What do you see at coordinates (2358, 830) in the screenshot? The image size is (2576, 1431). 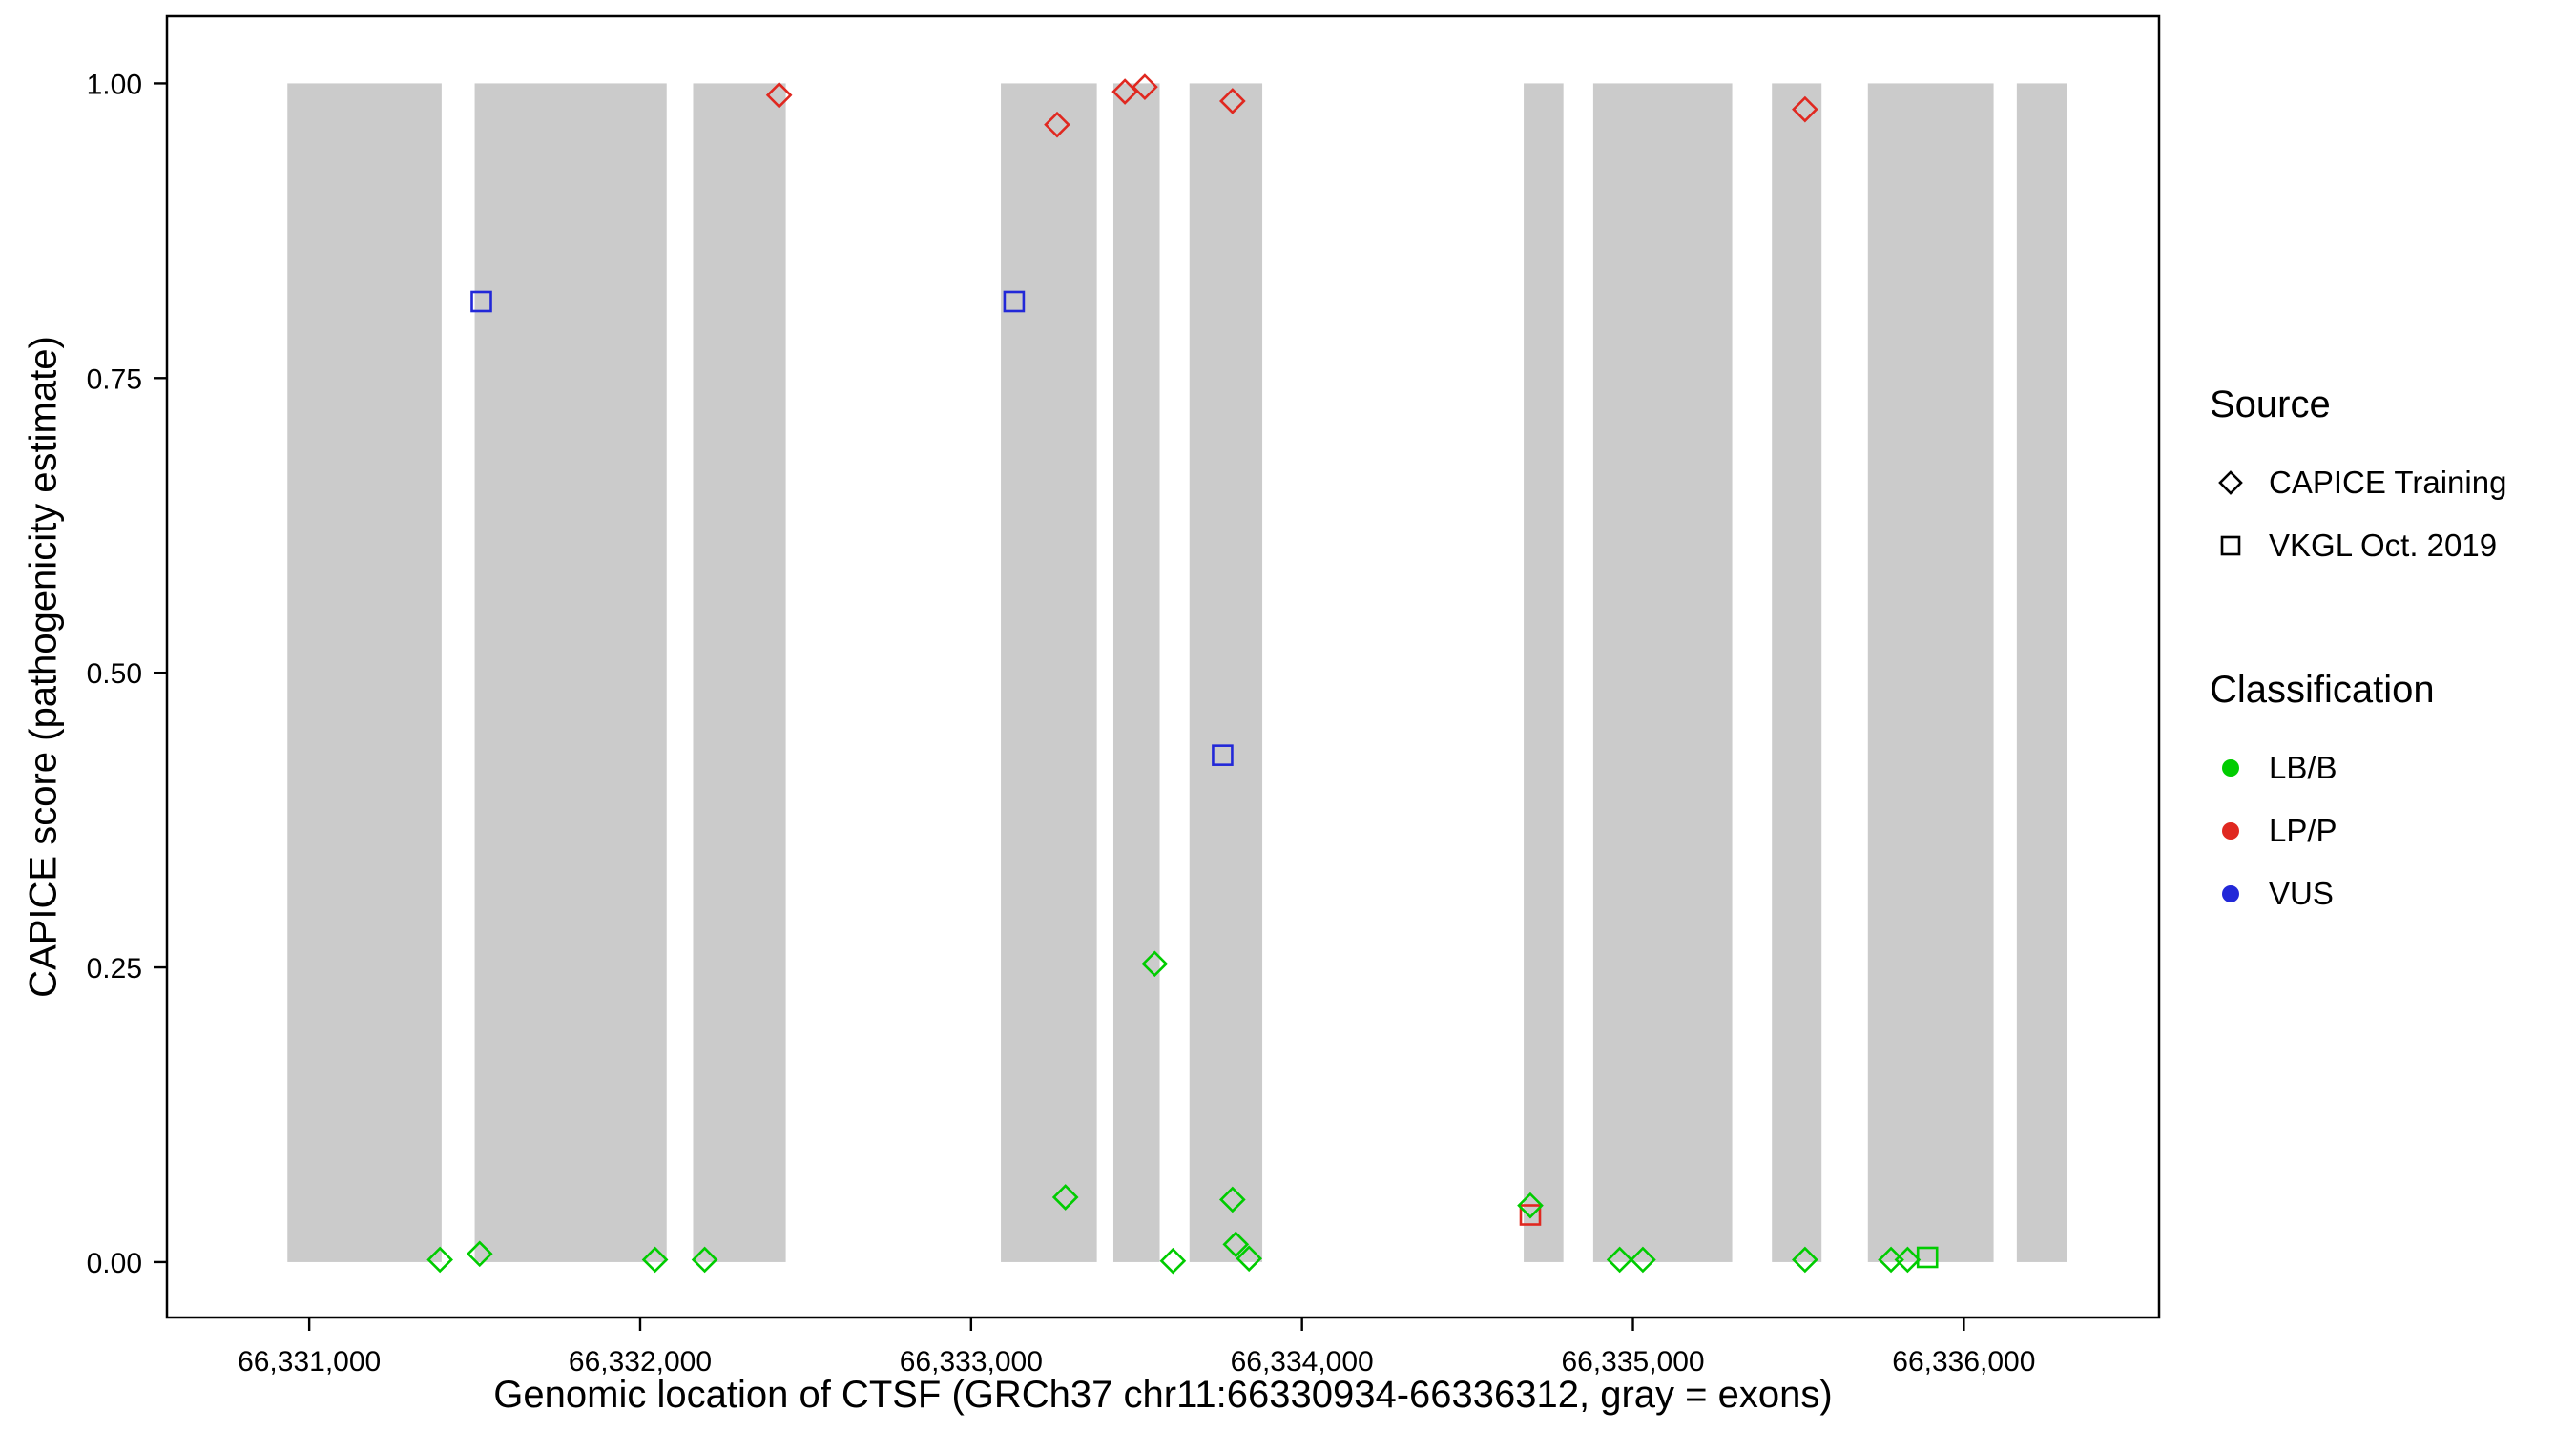 I see `legend-item-lpp: LP/P` at bounding box center [2358, 830].